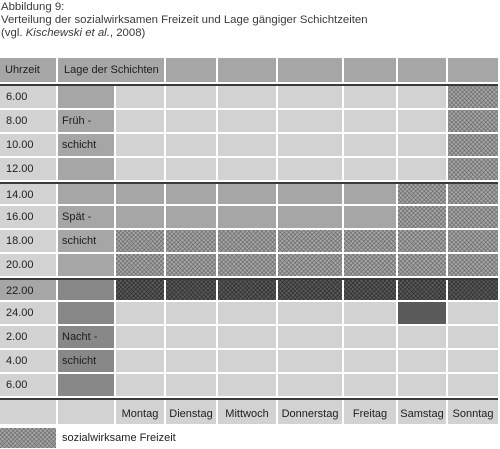 This screenshot has width=500, height=449. Describe the element at coordinates (473, 414) in the screenshot. I see `day-label: Sonntag` at that location.